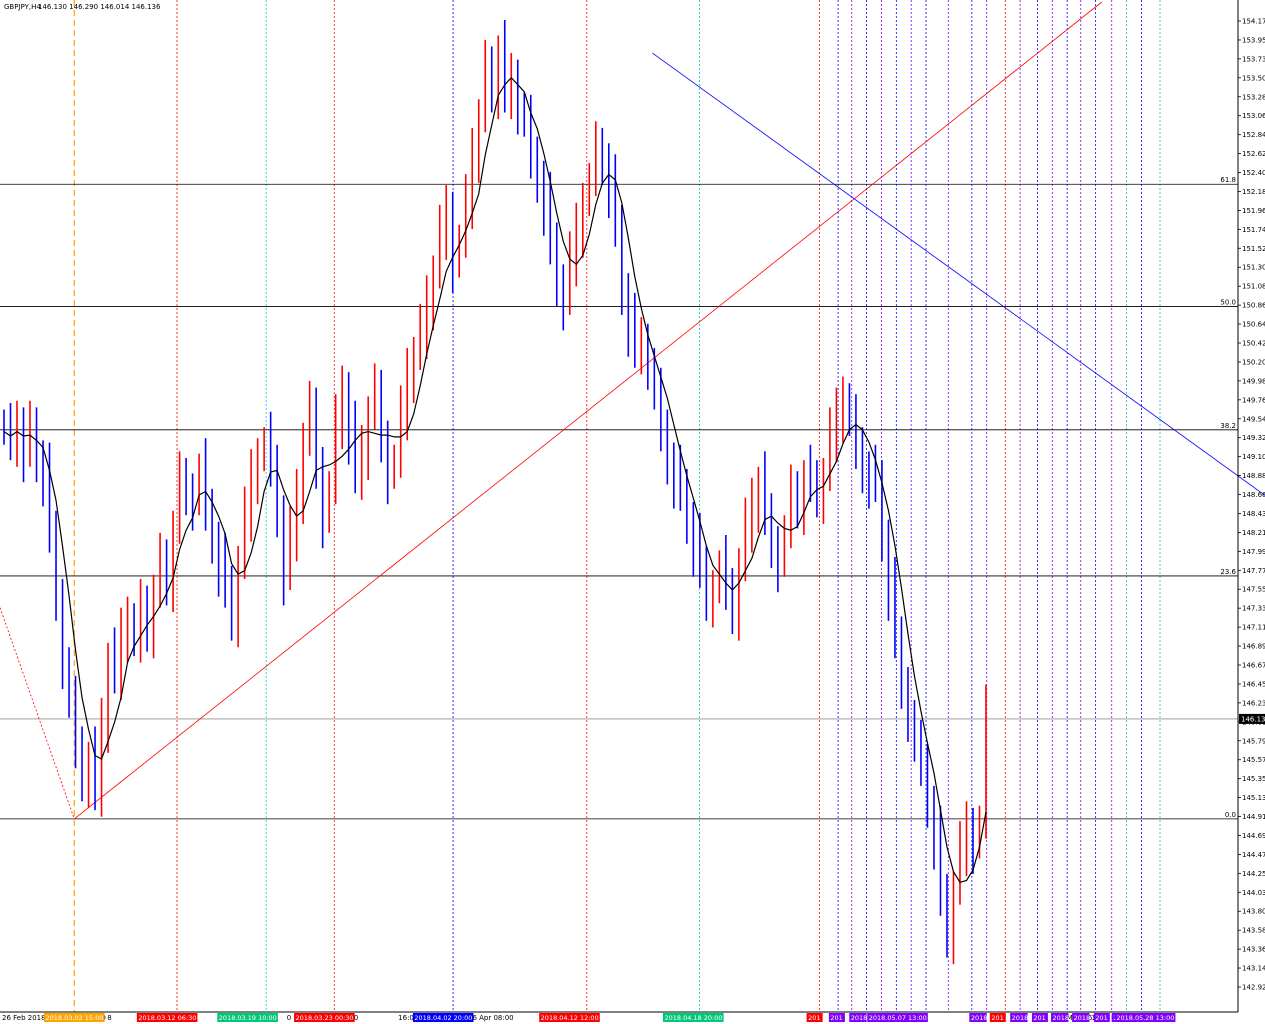  What do you see at coordinates (1253, 912) in the screenshot?
I see `y-tick-label-47: 143.805` at bounding box center [1253, 912].